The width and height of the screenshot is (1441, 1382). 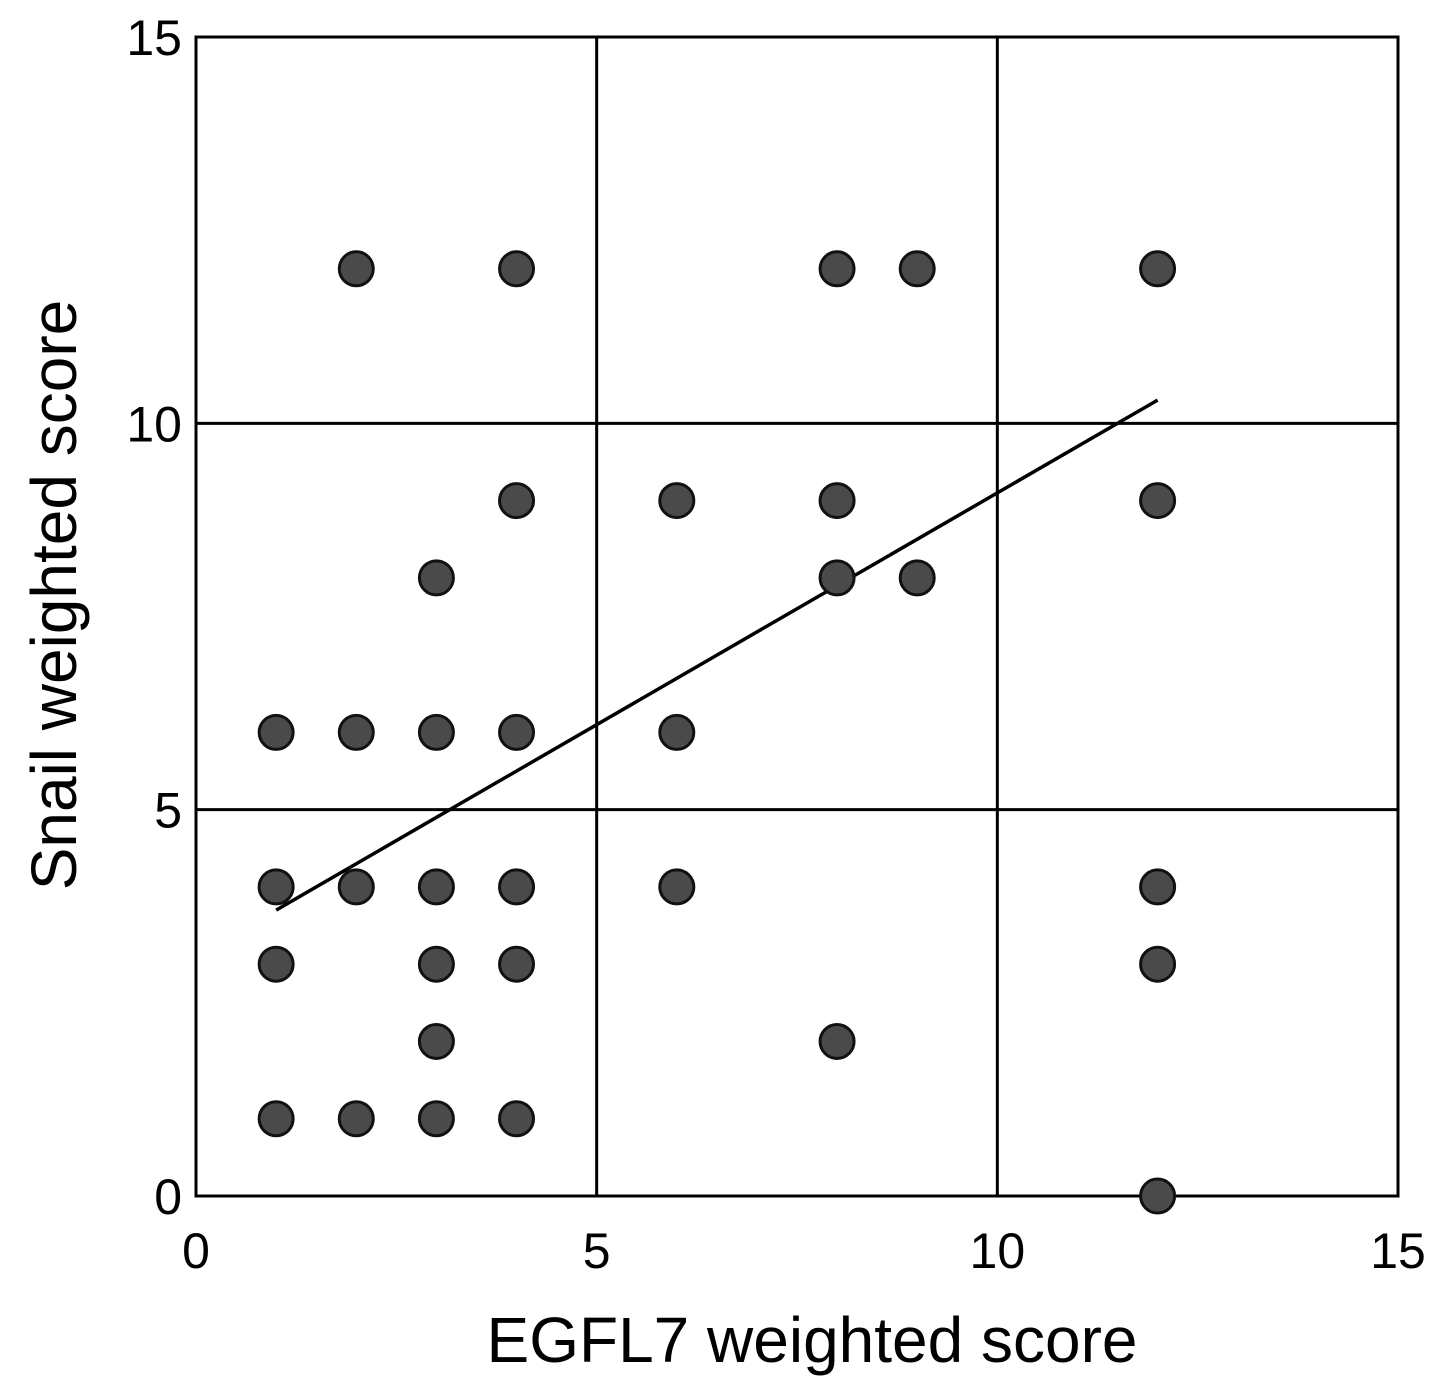 What do you see at coordinates (168, 1197) in the screenshot?
I see `y-tick-label: 0` at bounding box center [168, 1197].